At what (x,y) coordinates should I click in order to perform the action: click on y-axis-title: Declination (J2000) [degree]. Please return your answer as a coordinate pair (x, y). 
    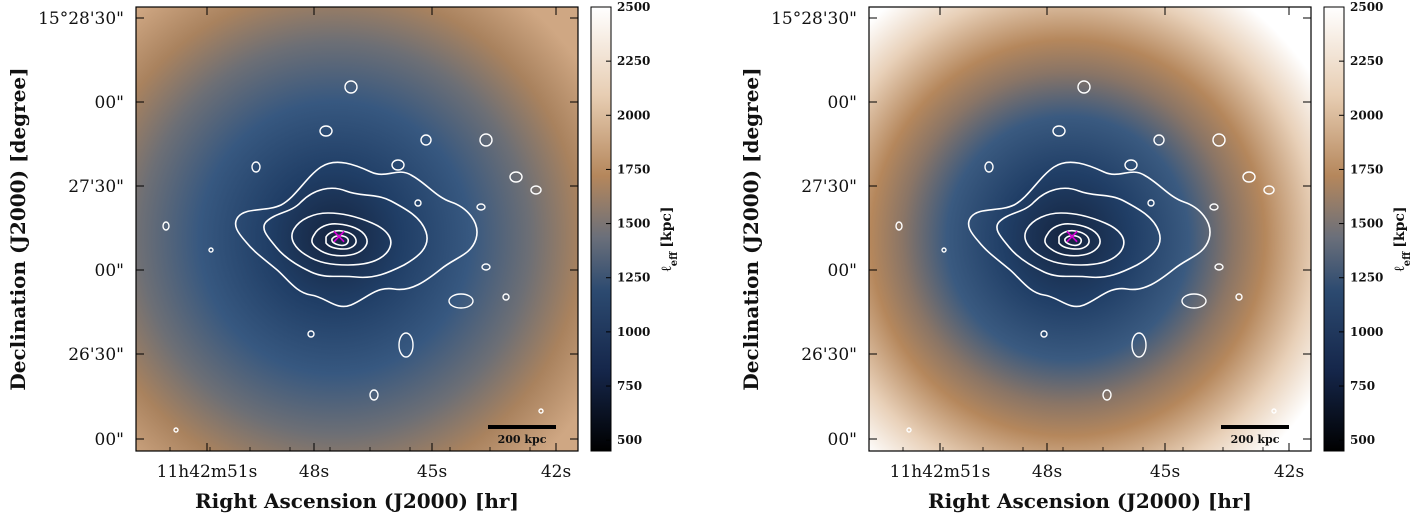
    Looking at the image, I should click on (18, 228).